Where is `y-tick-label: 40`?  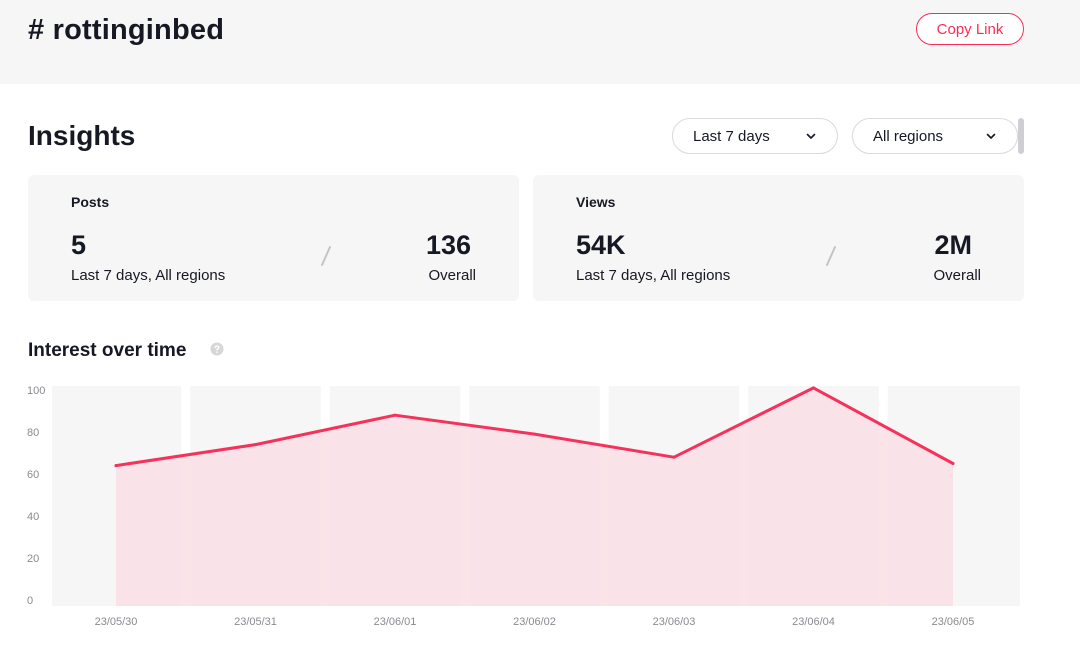 y-tick-label: 40 is located at coordinates (33, 517).